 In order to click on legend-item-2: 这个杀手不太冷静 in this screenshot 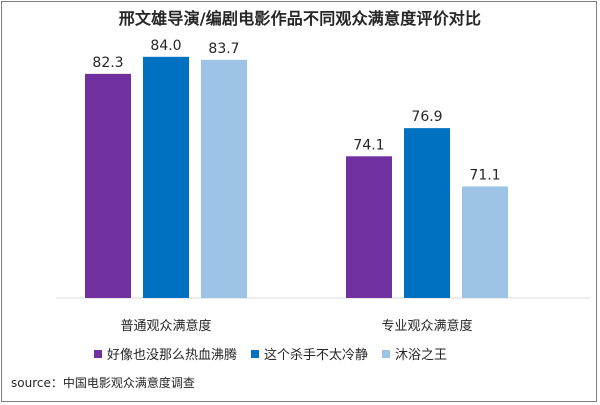, I will do `click(309, 353)`.